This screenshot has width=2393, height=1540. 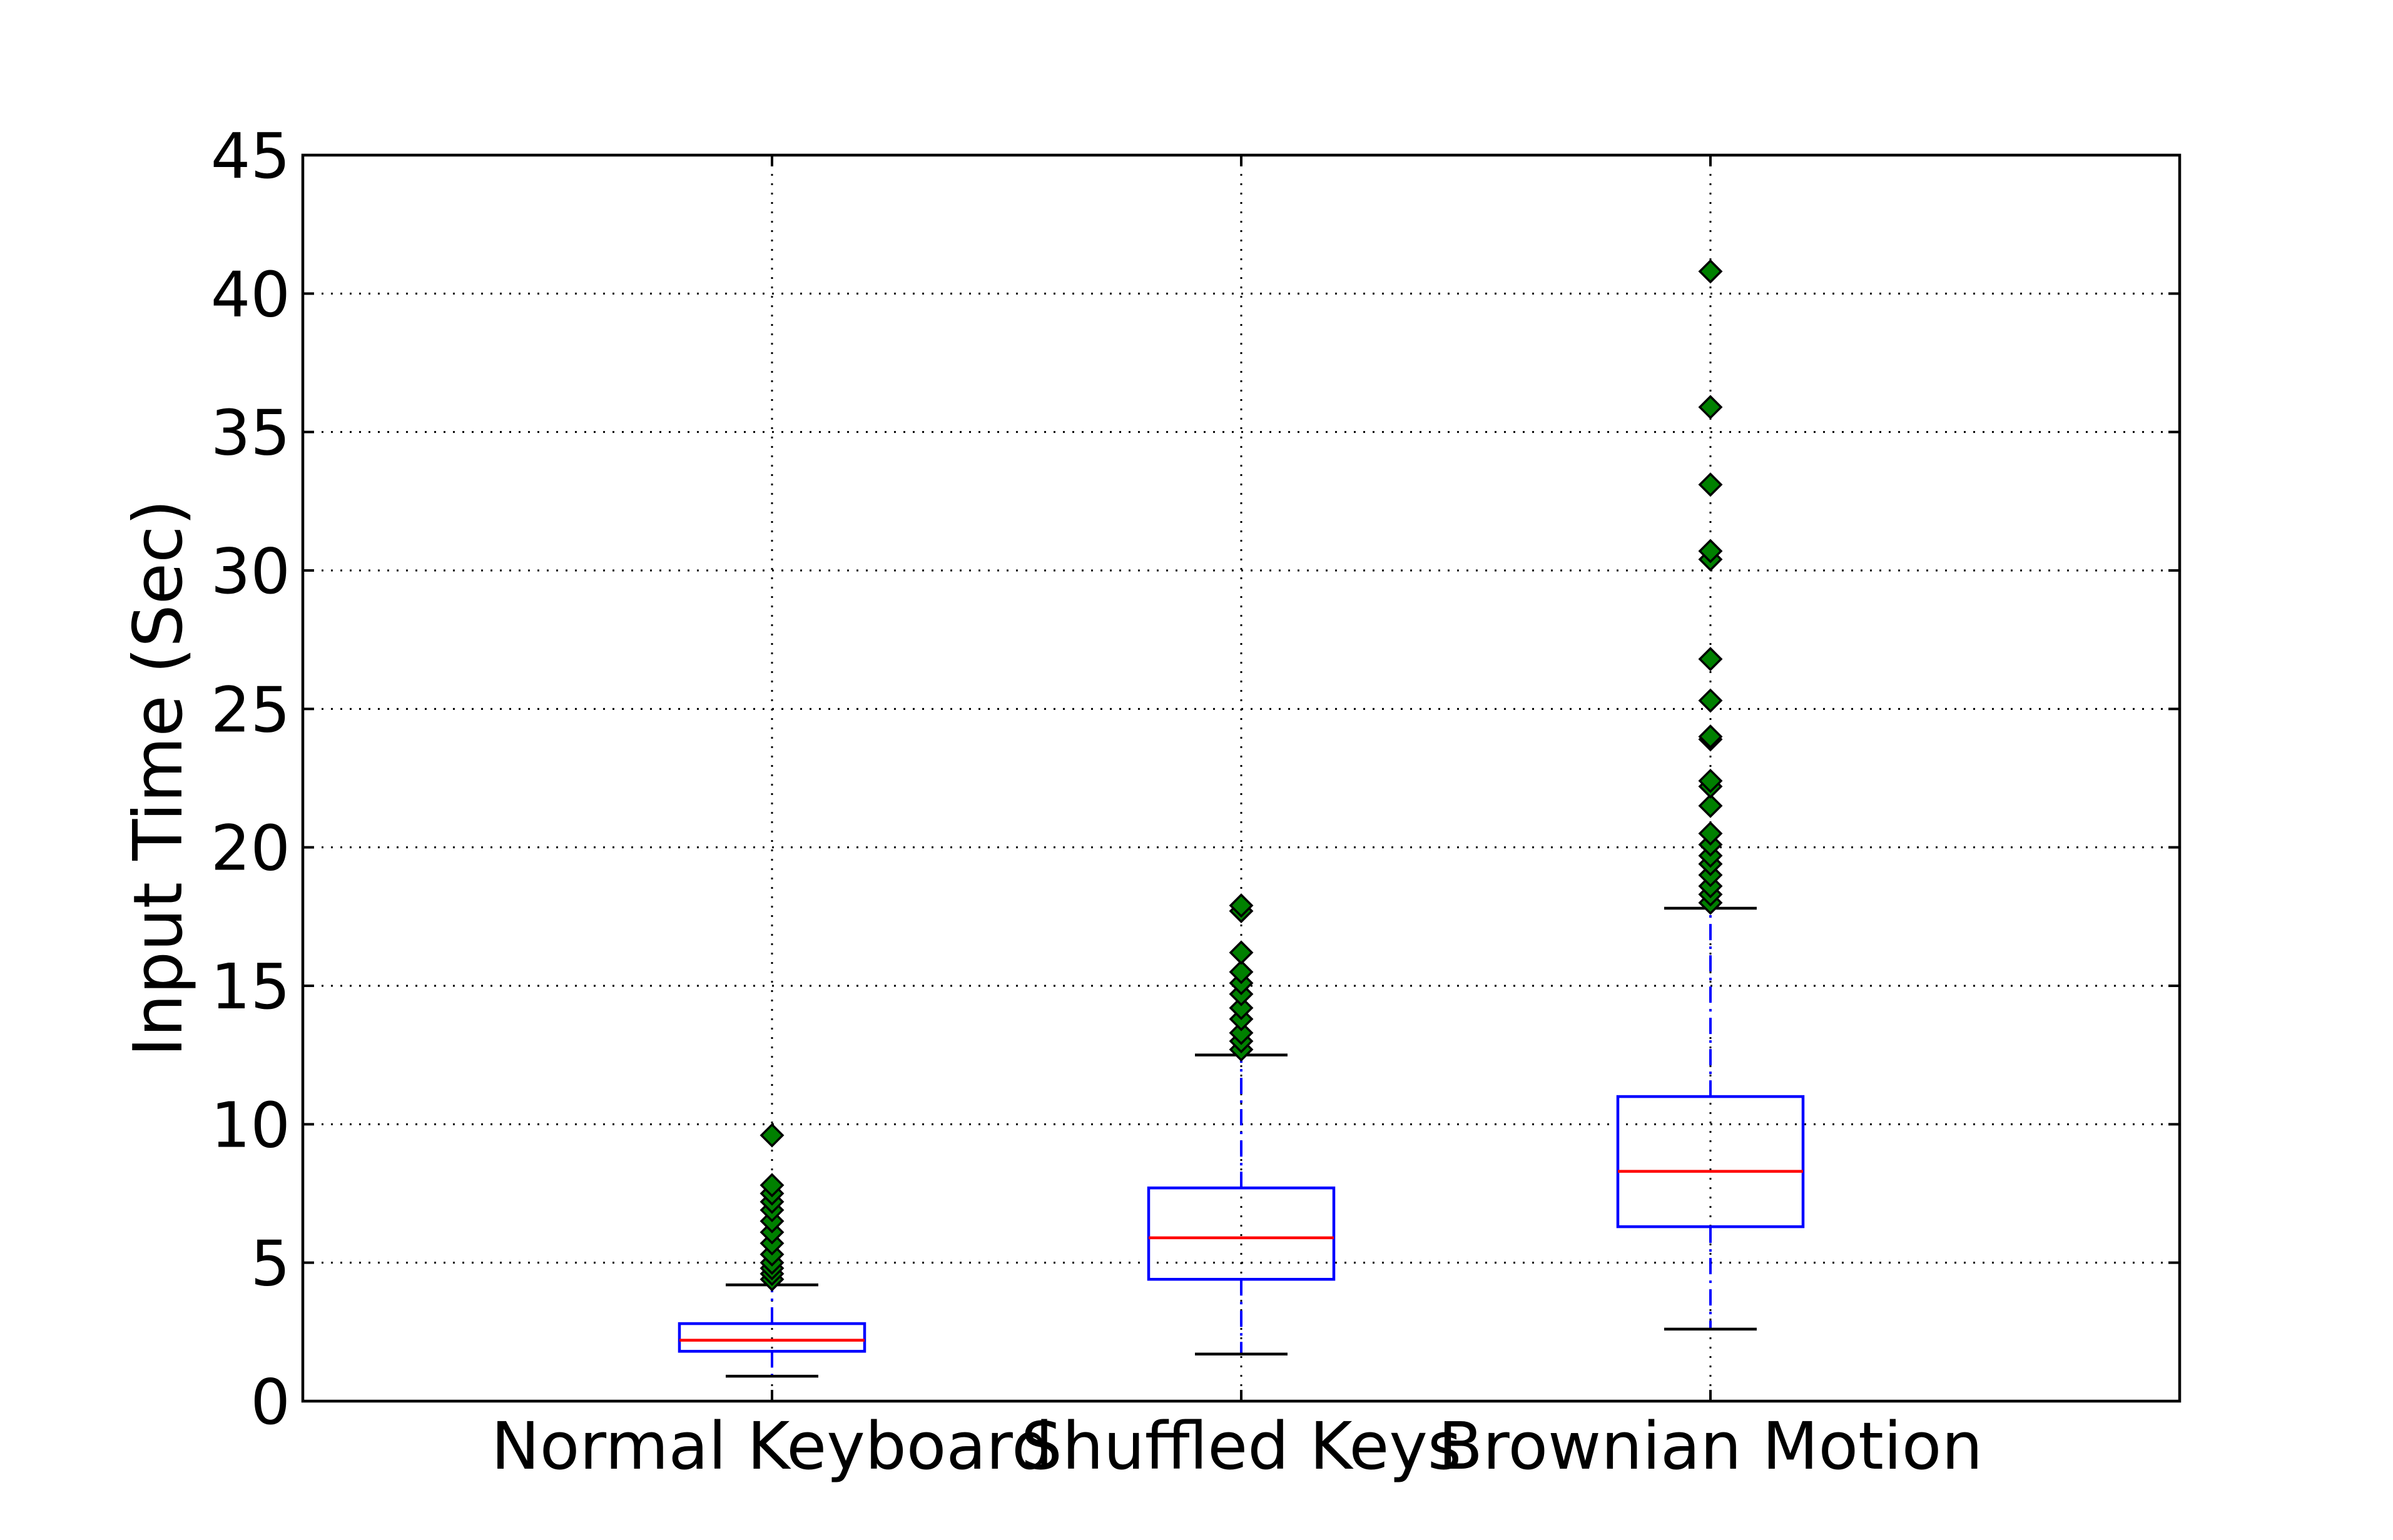 I want to click on x-category-label: Shuffled Keys, so click(x=1241, y=1446).